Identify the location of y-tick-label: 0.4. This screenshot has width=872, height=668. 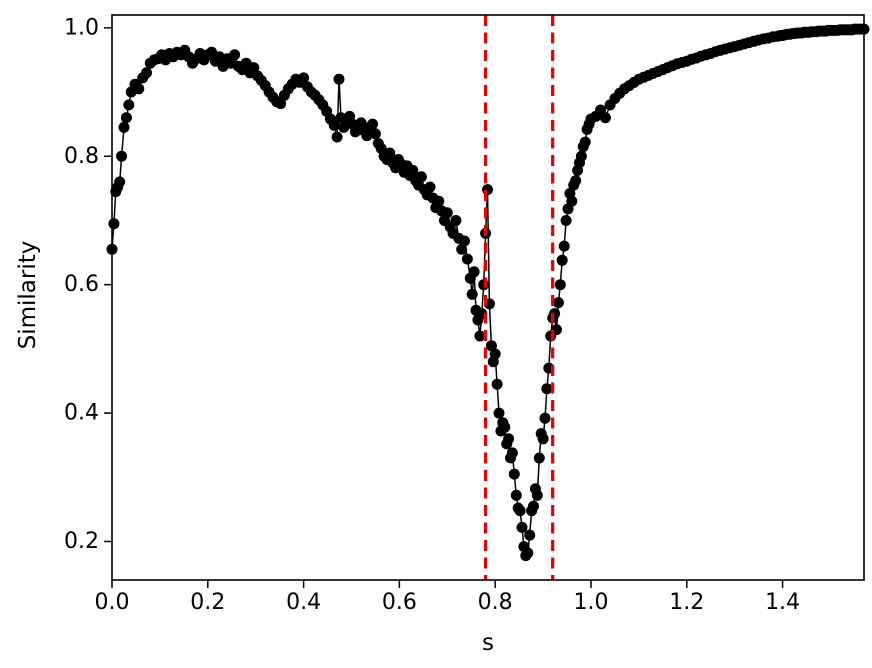
(81, 413).